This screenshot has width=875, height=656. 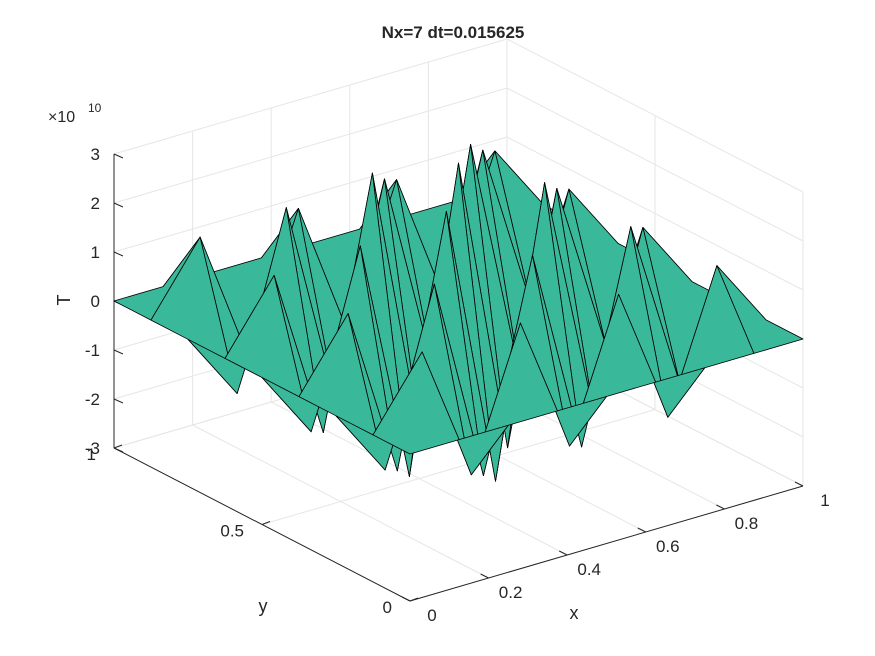 I want to click on z-exponent-power: 10, so click(x=95, y=108).